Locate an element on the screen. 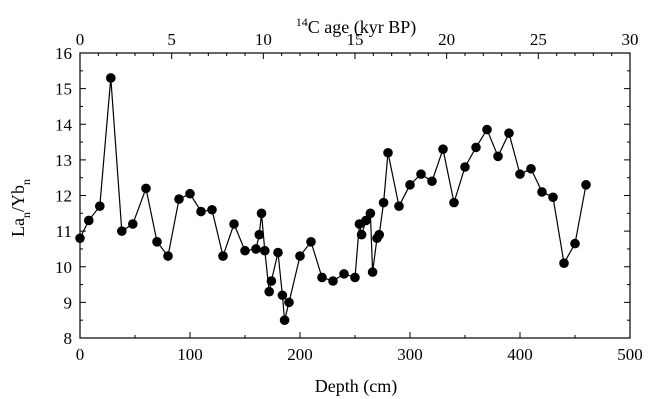 This screenshot has height=399, width=654. x2-tick-label: 10 is located at coordinates (263, 39).